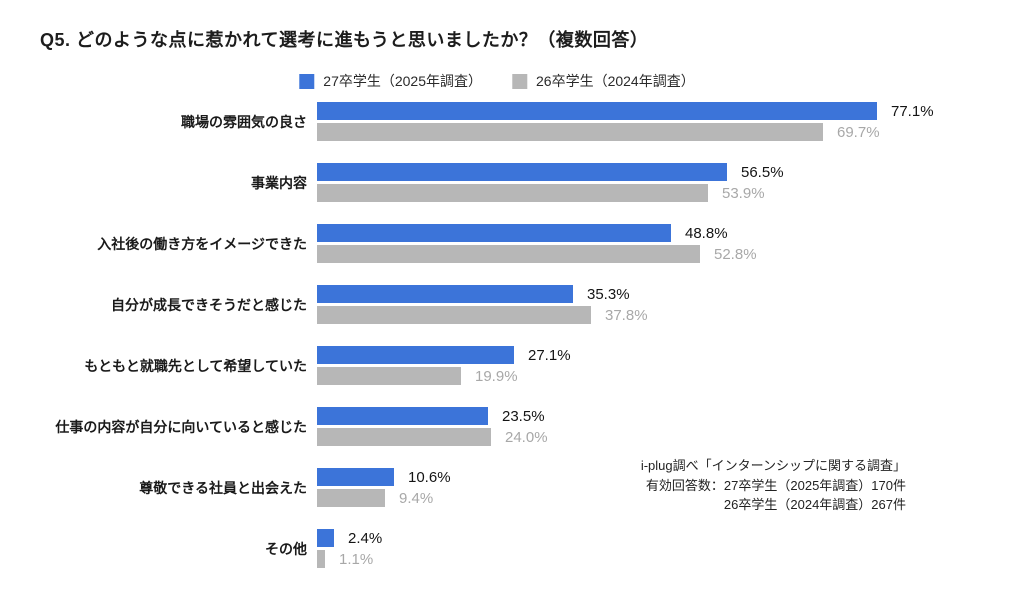  I want to click on bar-group: 48.8% 52.8%, so click(537, 243).